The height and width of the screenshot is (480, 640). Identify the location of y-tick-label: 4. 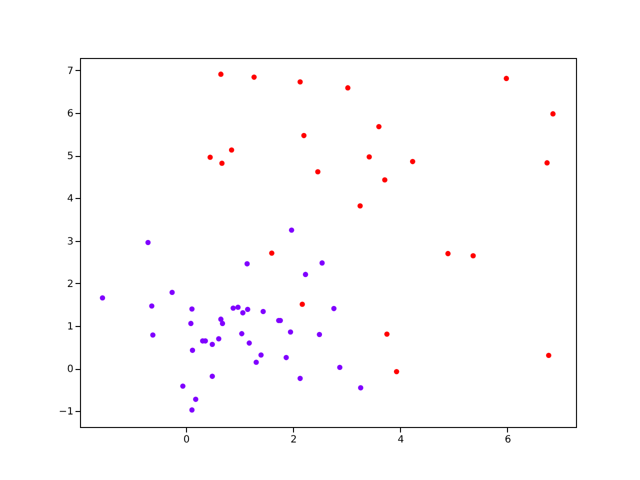
(70, 199).